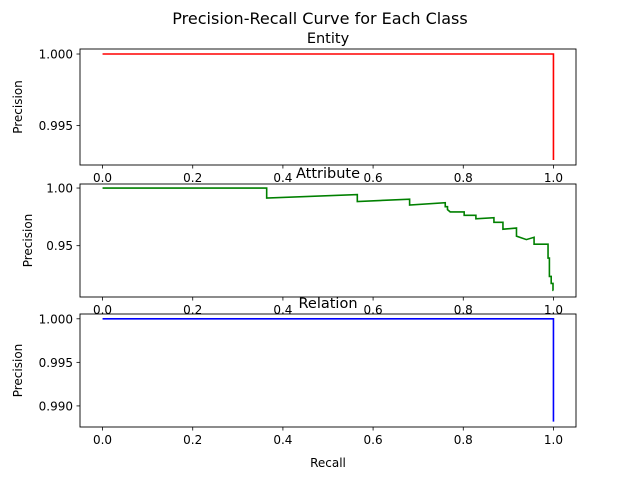 This screenshot has height=480, width=640. Describe the element at coordinates (102, 440) in the screenshot. I see `relation-x-tick-label: 0.0` at that location.